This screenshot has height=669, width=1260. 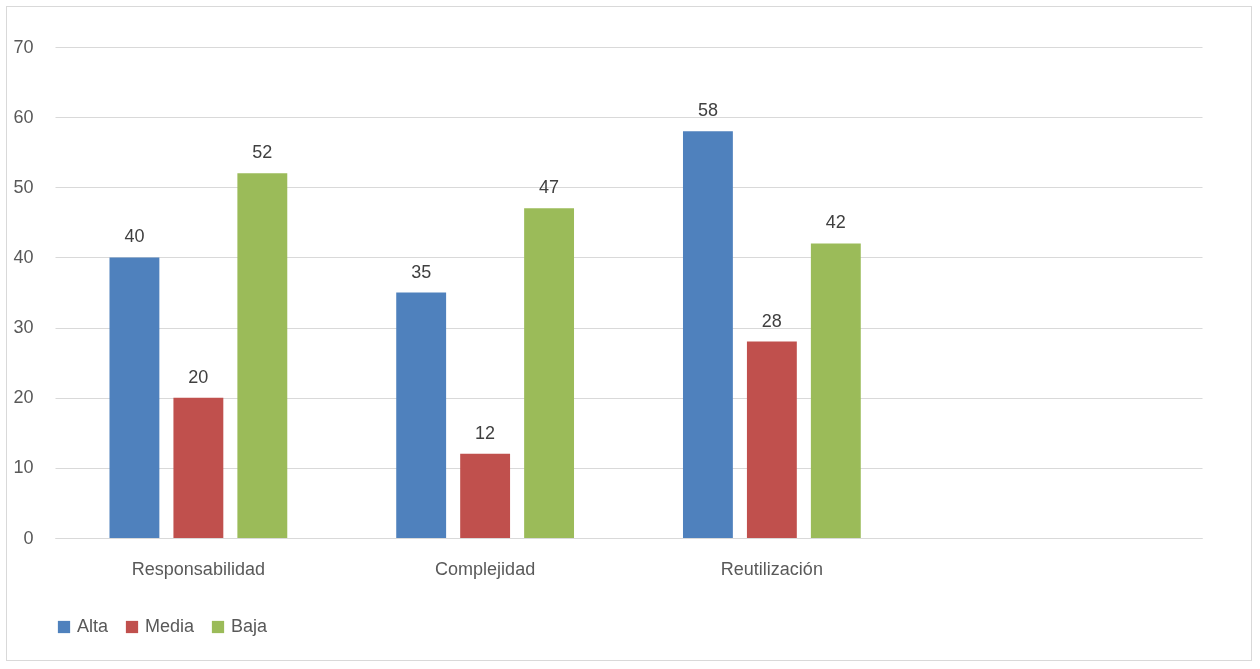 What do you see at coordinates (549, 187) in the screenshot?
I see `data-label: 47` at bounding box center [549, 187].